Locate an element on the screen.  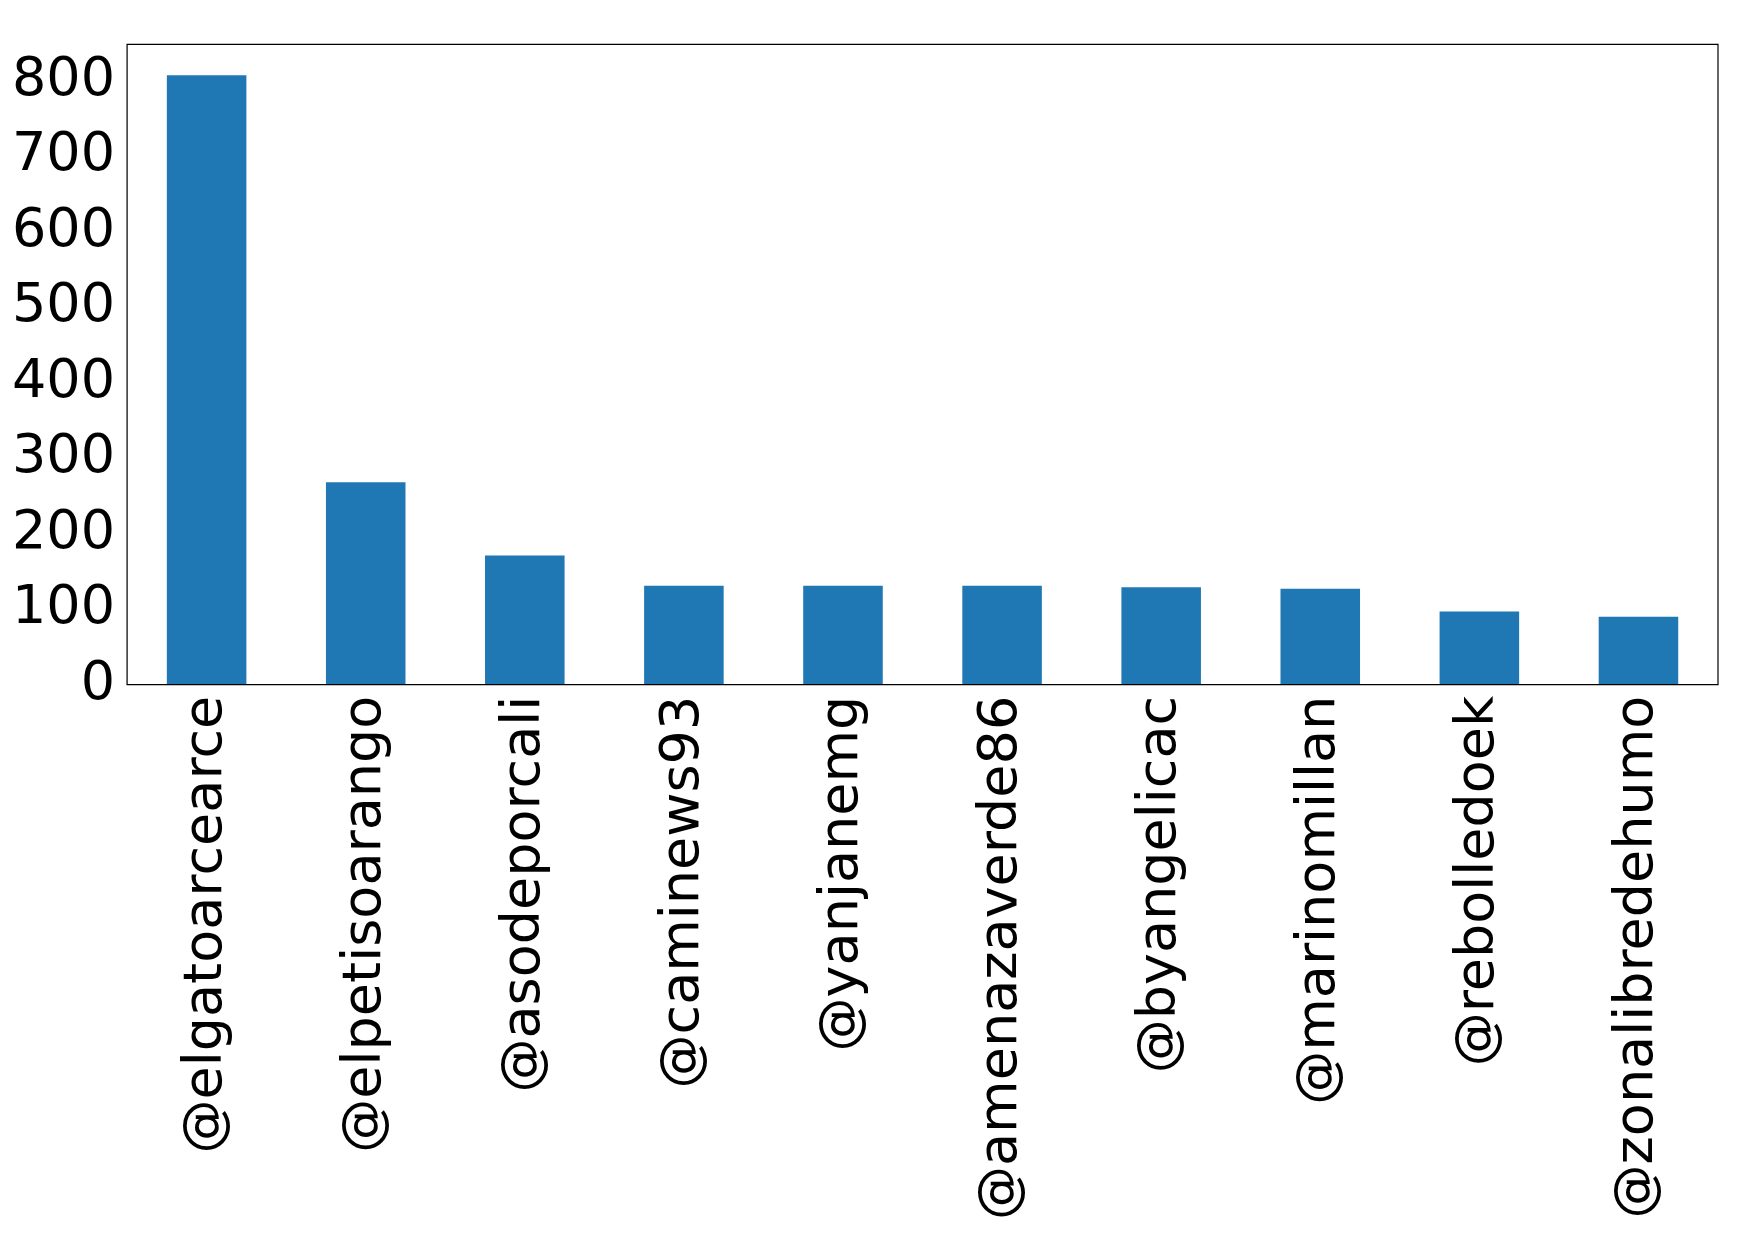
x-tick-label: @marinomillan is located at coordinates (1316, 900).